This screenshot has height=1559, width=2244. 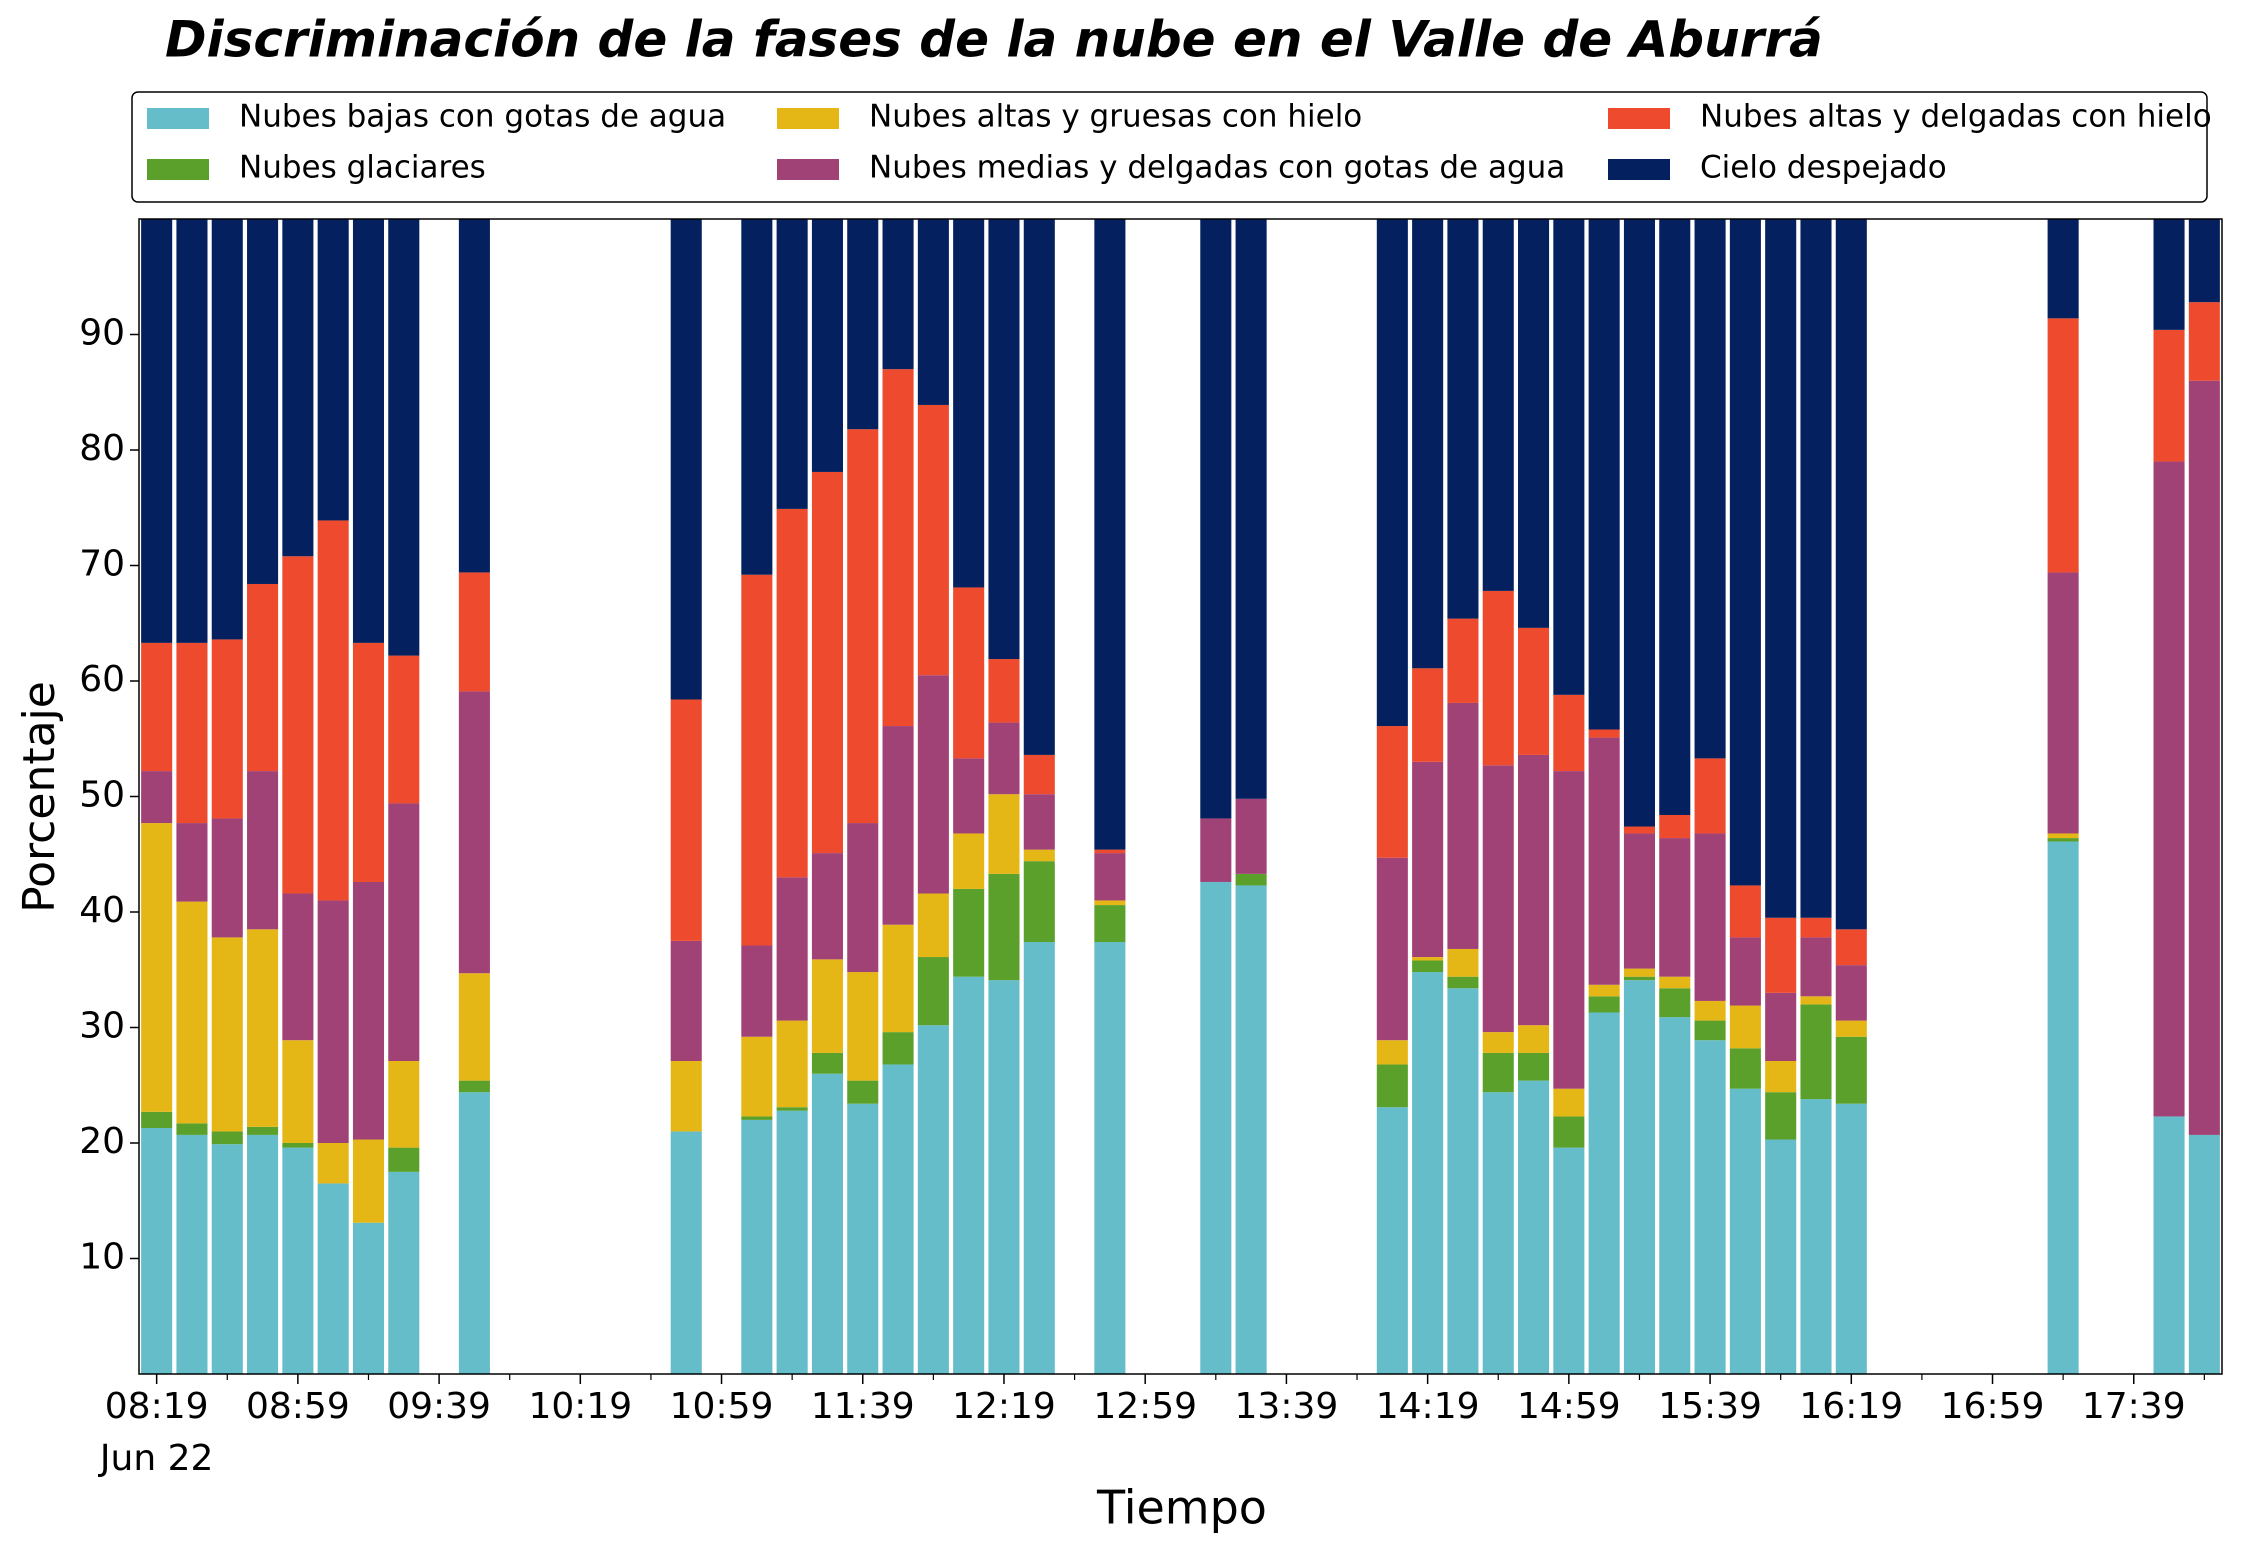 What do you see at coordinates (1169, 147) in the screenshot?
I see `legend-box` at bounding box center [1169, 147].